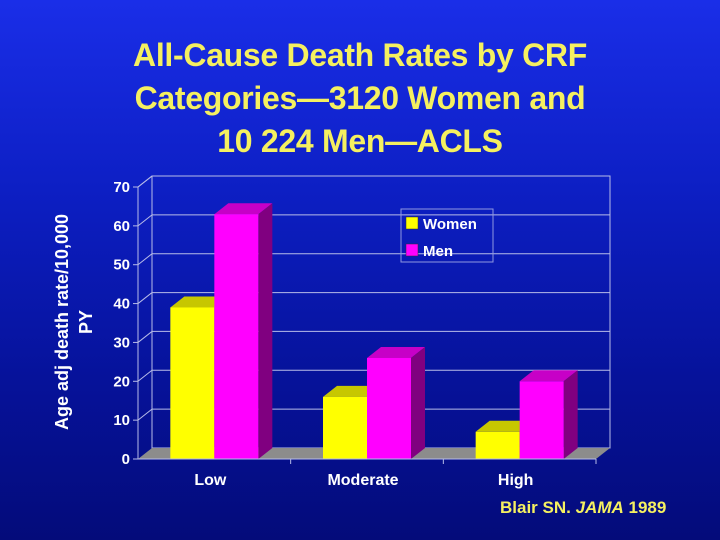  Describe the element at coordinates (412, 223) in the screenshot. I see `legend-swatch-women` at that location.